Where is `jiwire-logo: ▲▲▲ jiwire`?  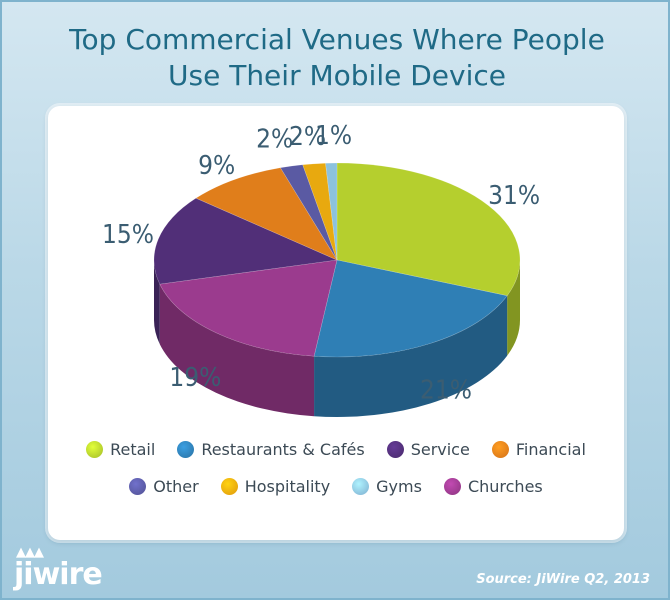
jiwire-logo: ▲▲▲ jiwire is located at coordinates (58, 568).